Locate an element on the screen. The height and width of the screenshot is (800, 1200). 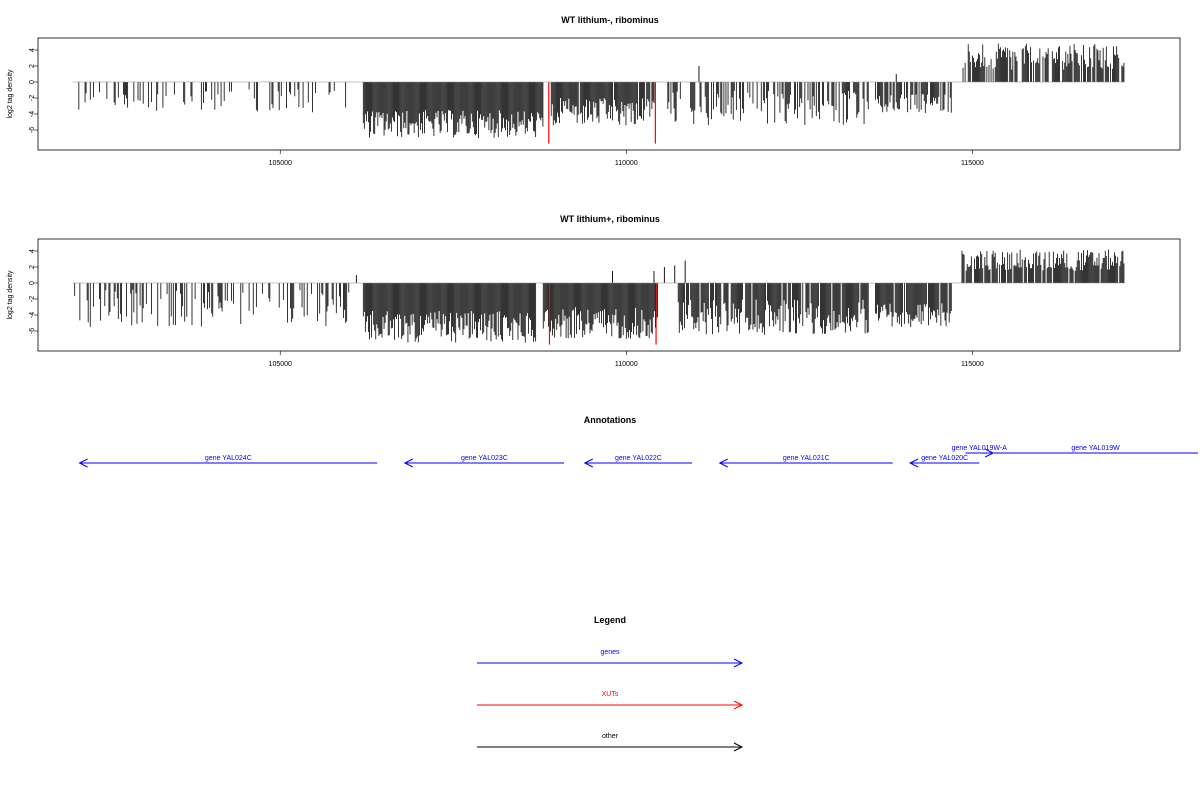
panel-1-title: WT lithium-, ribominus is located at coordinates (610, 20).